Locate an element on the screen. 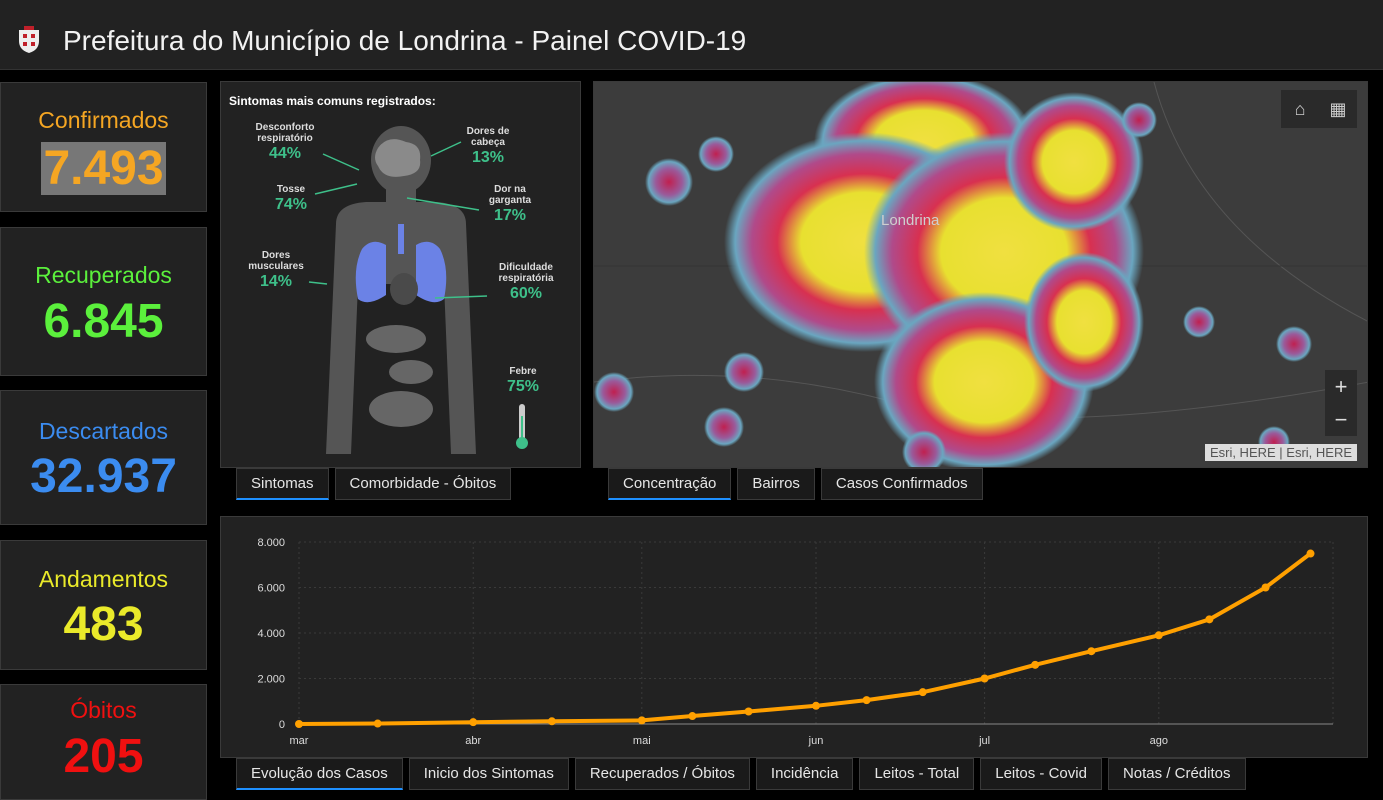 This screenshot has height=800, width=1383. card-recuperados: Recuperados 6.845 is located at coordinates (103, 301).